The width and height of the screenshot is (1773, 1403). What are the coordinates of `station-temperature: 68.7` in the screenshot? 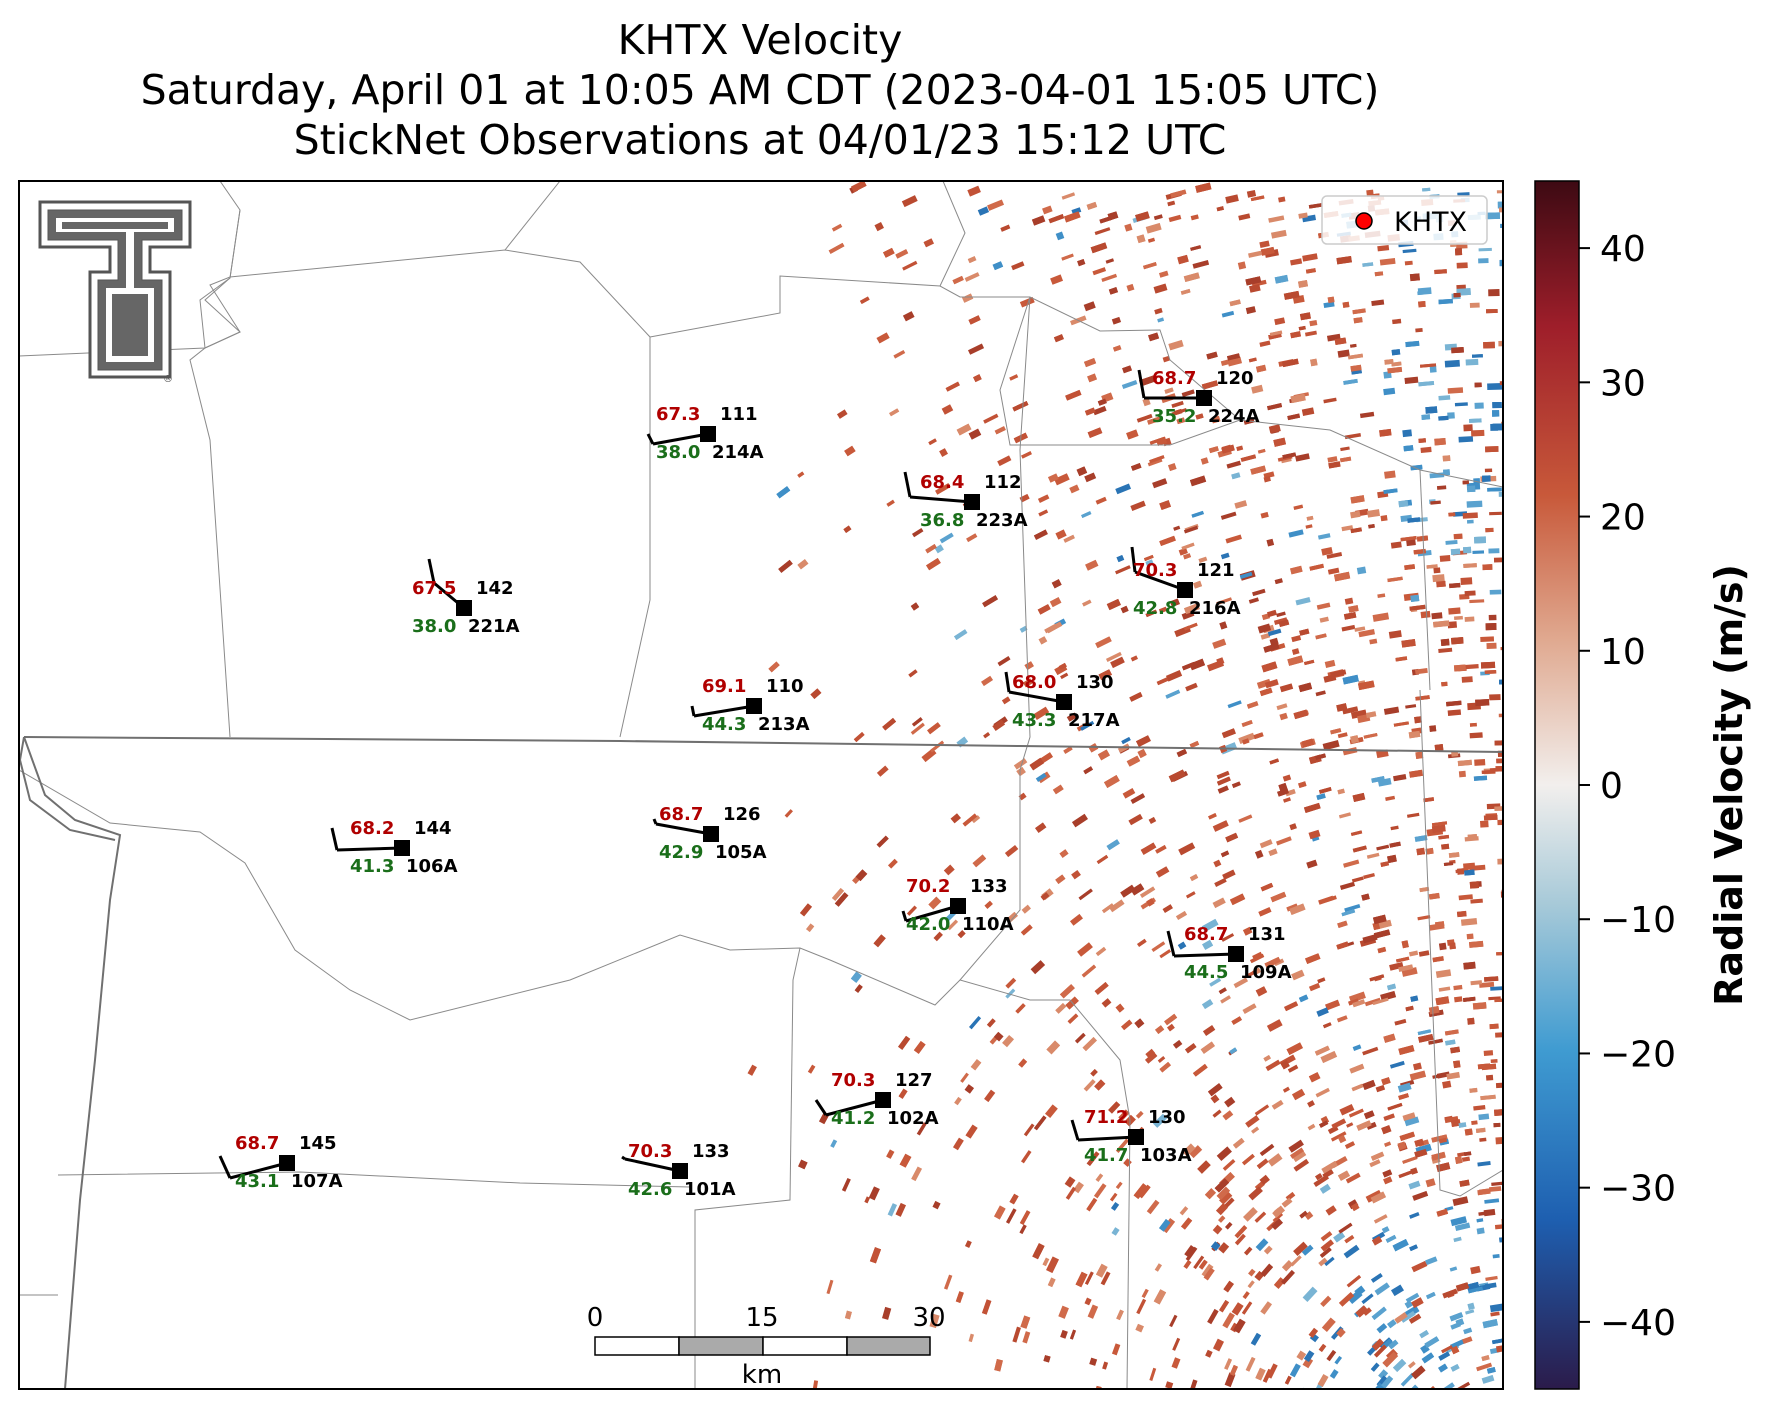 It's located at (1174, 378).